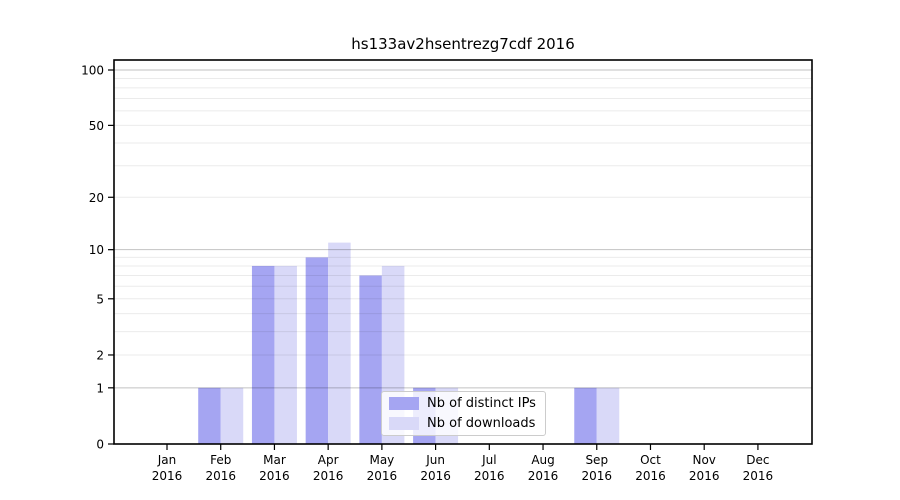 The image size is (900, 500). Describe the element at coordinates (596, 460) in the screenshot. I see `x-tick-label-month: Sep` at that location.